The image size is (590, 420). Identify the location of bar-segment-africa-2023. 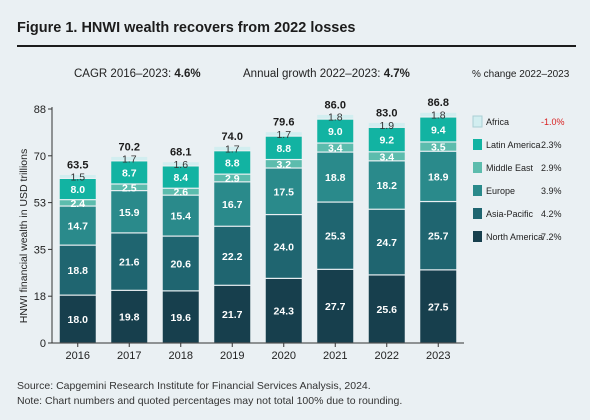
(438, 114).